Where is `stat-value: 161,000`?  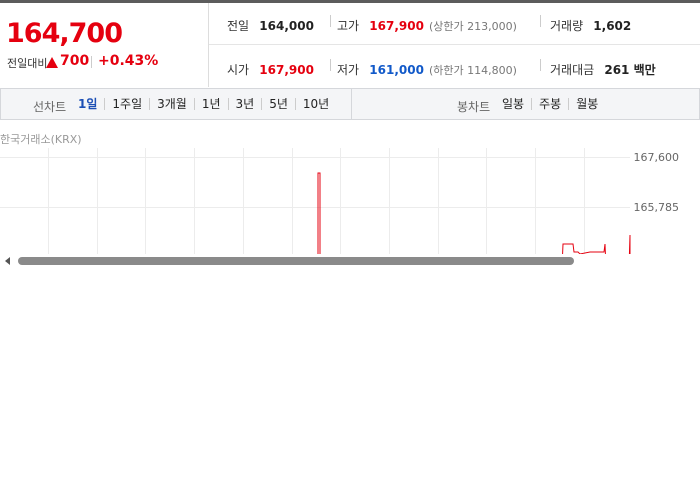
stat-value: 161,000 is located at coordinates (396, 70).